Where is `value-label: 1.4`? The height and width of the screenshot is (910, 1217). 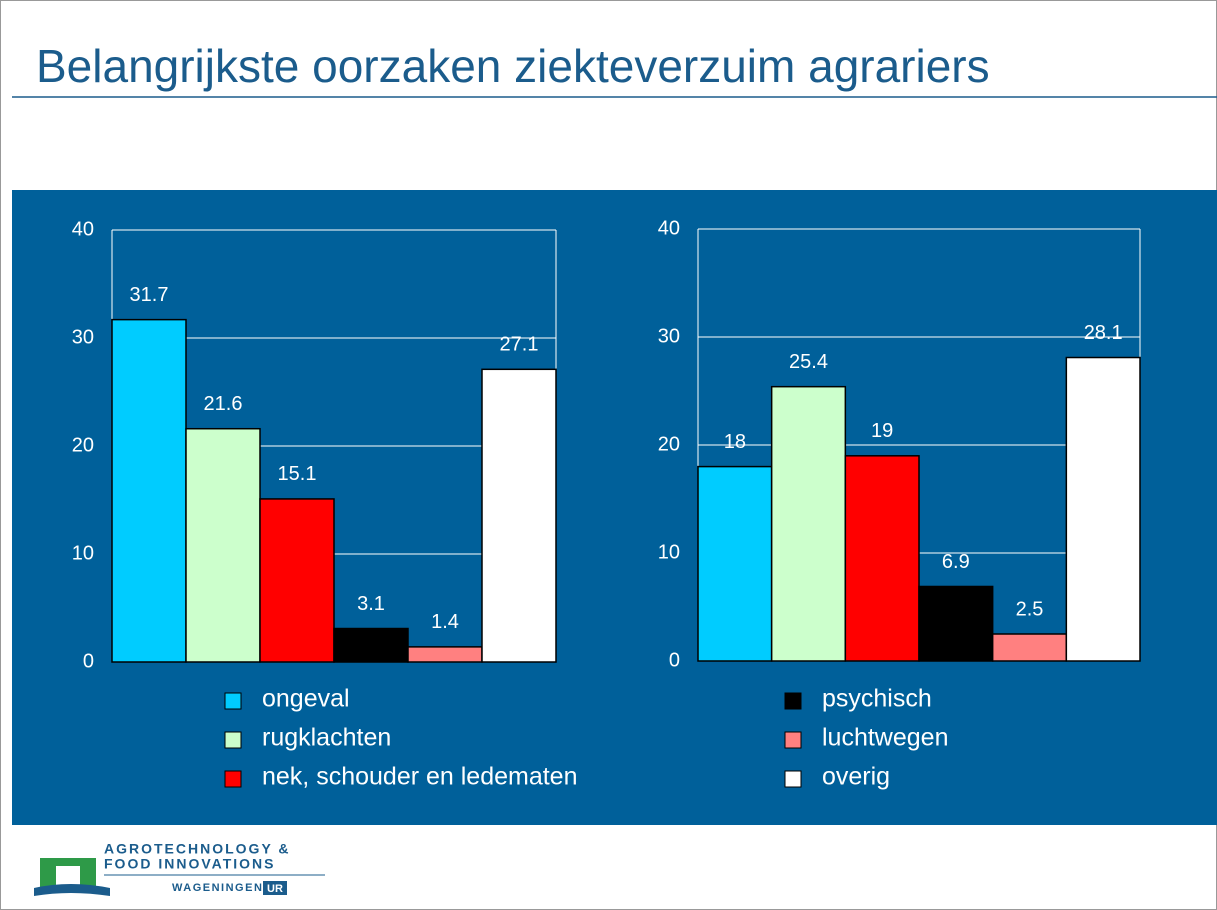 value-label: 1.4 is located at coordinates (445, 622).